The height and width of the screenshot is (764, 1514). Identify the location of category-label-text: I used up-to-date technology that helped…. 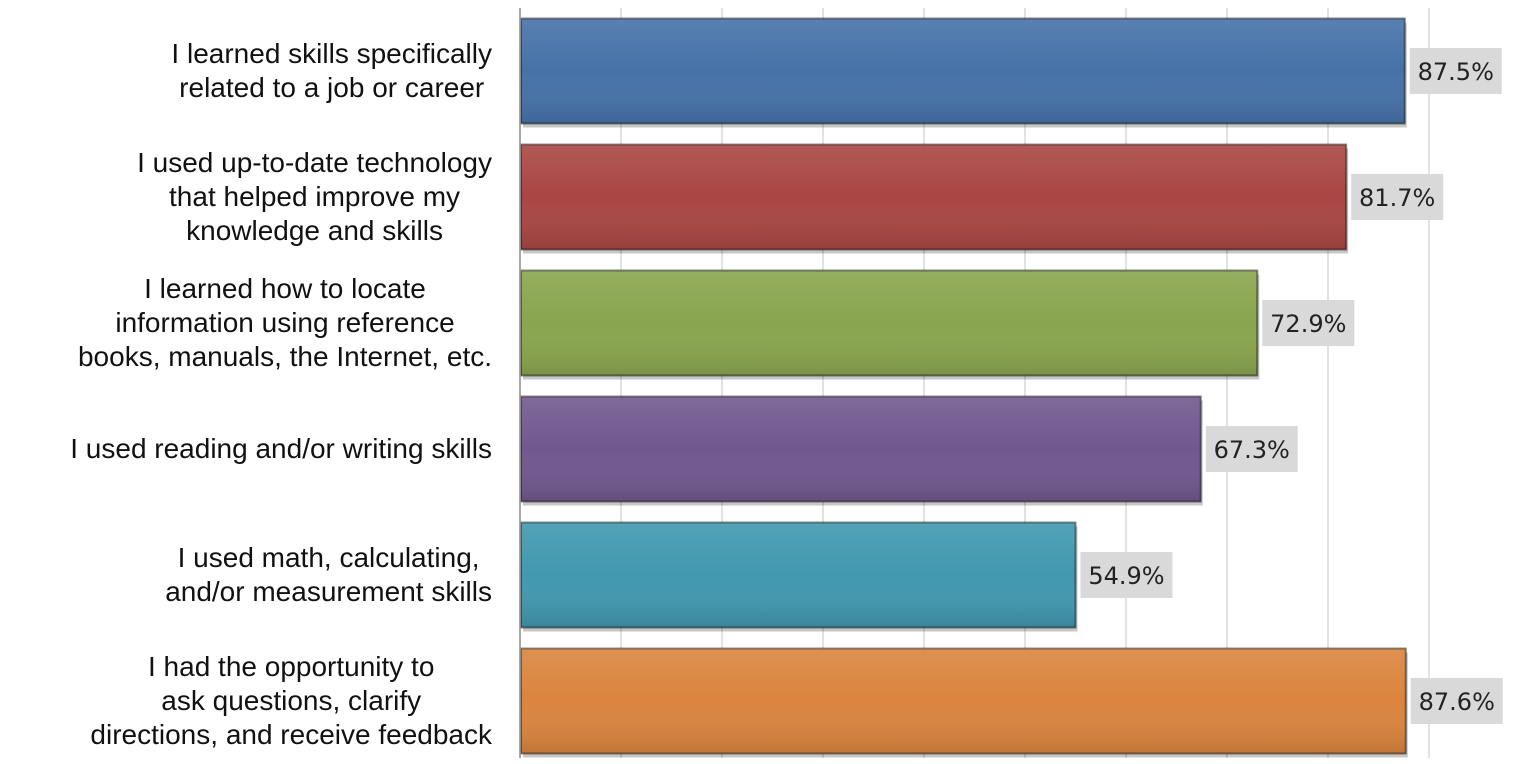
(314, 196).